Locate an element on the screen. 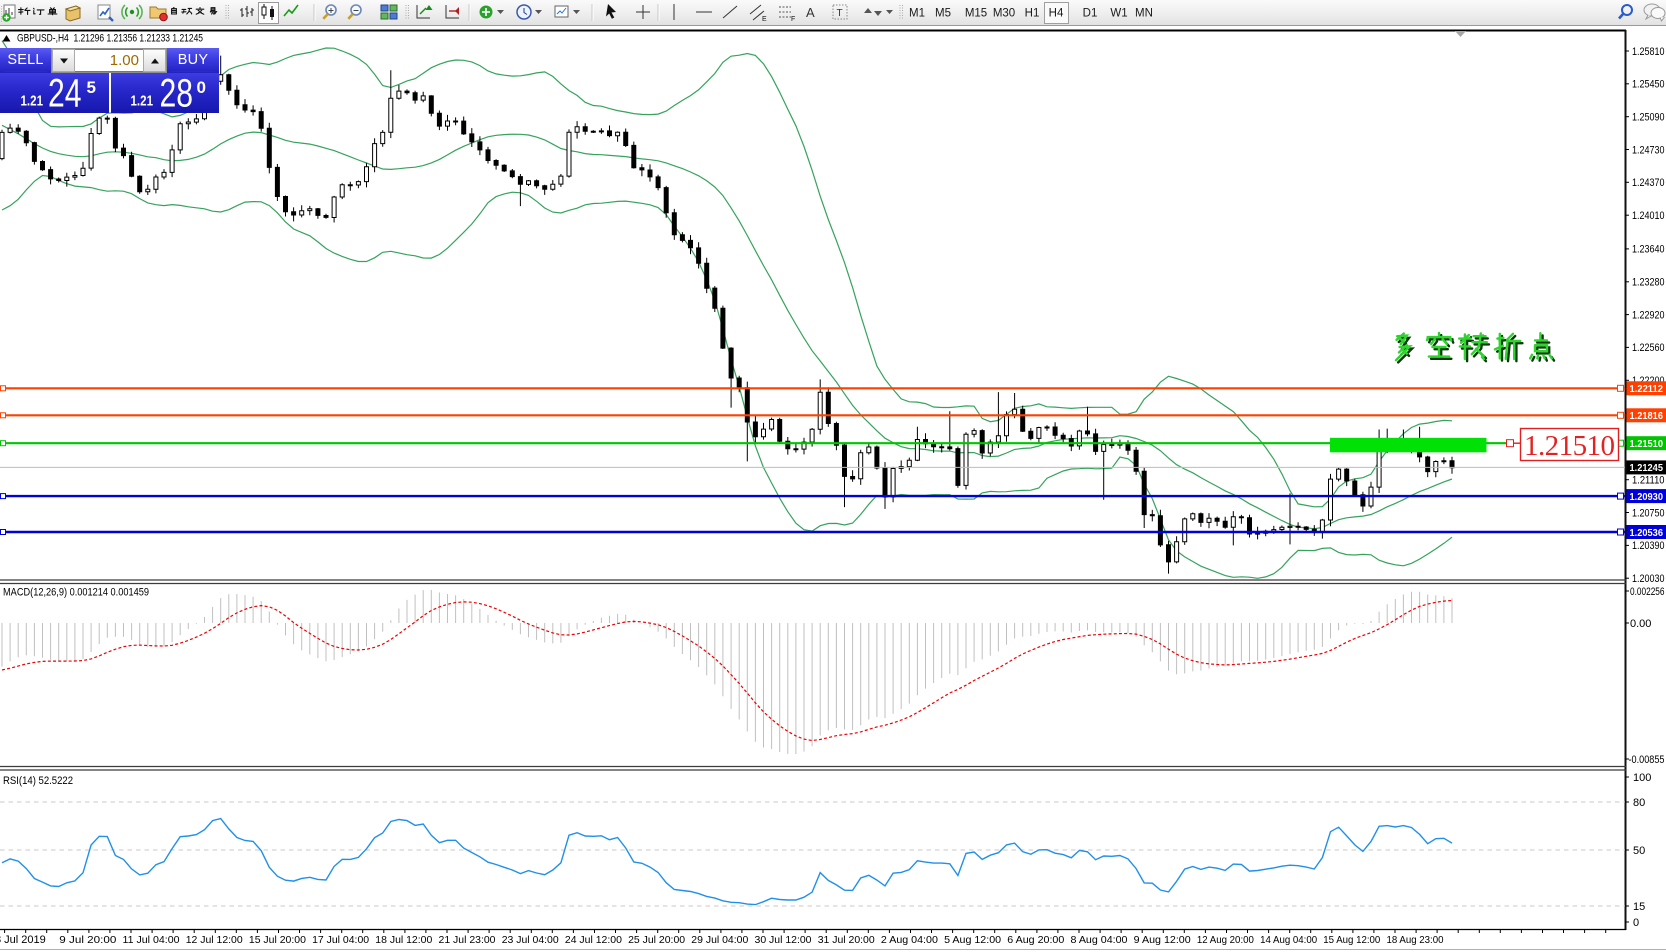 This screenshot has height=952, width=1666. svg-text: 18 Aug 23:00 is located at coordinates (1415, 940).